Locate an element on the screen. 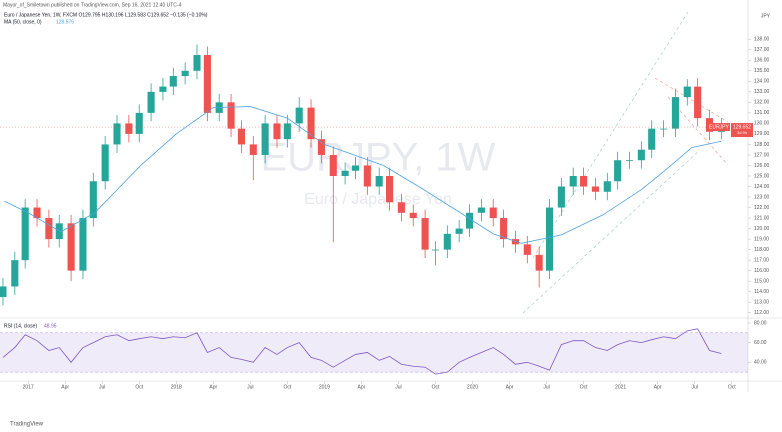 Image resolution: width=782 pixels, height=432 pixels. channel-lower is located at coordinates (611, 231).